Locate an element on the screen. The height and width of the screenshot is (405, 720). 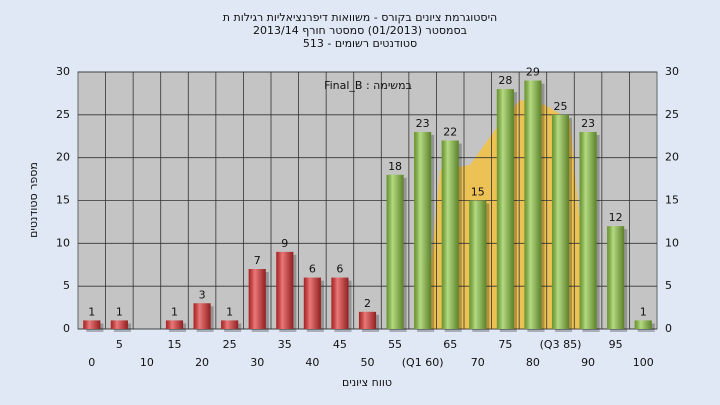
x-tick-label: 20 is located at coordinates (202, 362).